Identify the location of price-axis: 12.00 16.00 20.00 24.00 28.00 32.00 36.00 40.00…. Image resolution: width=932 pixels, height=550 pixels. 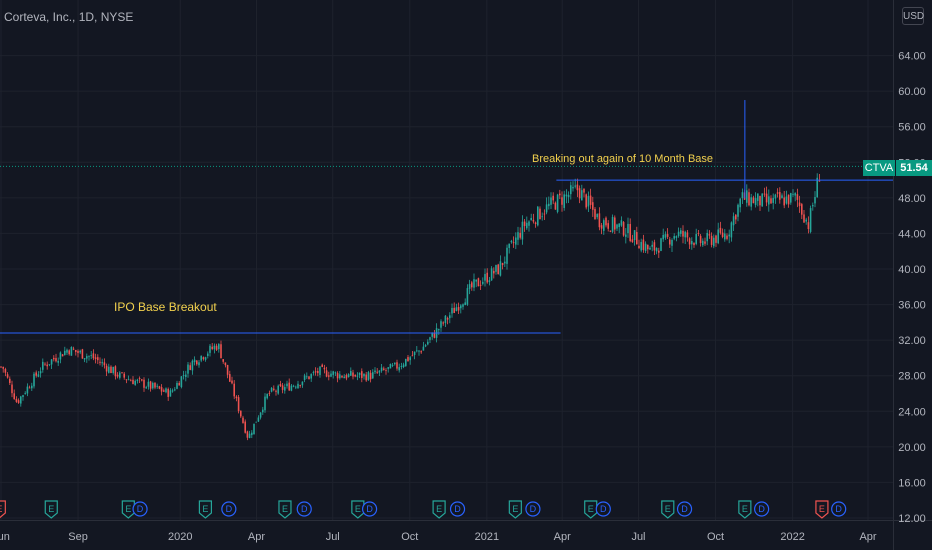
(912, 288).